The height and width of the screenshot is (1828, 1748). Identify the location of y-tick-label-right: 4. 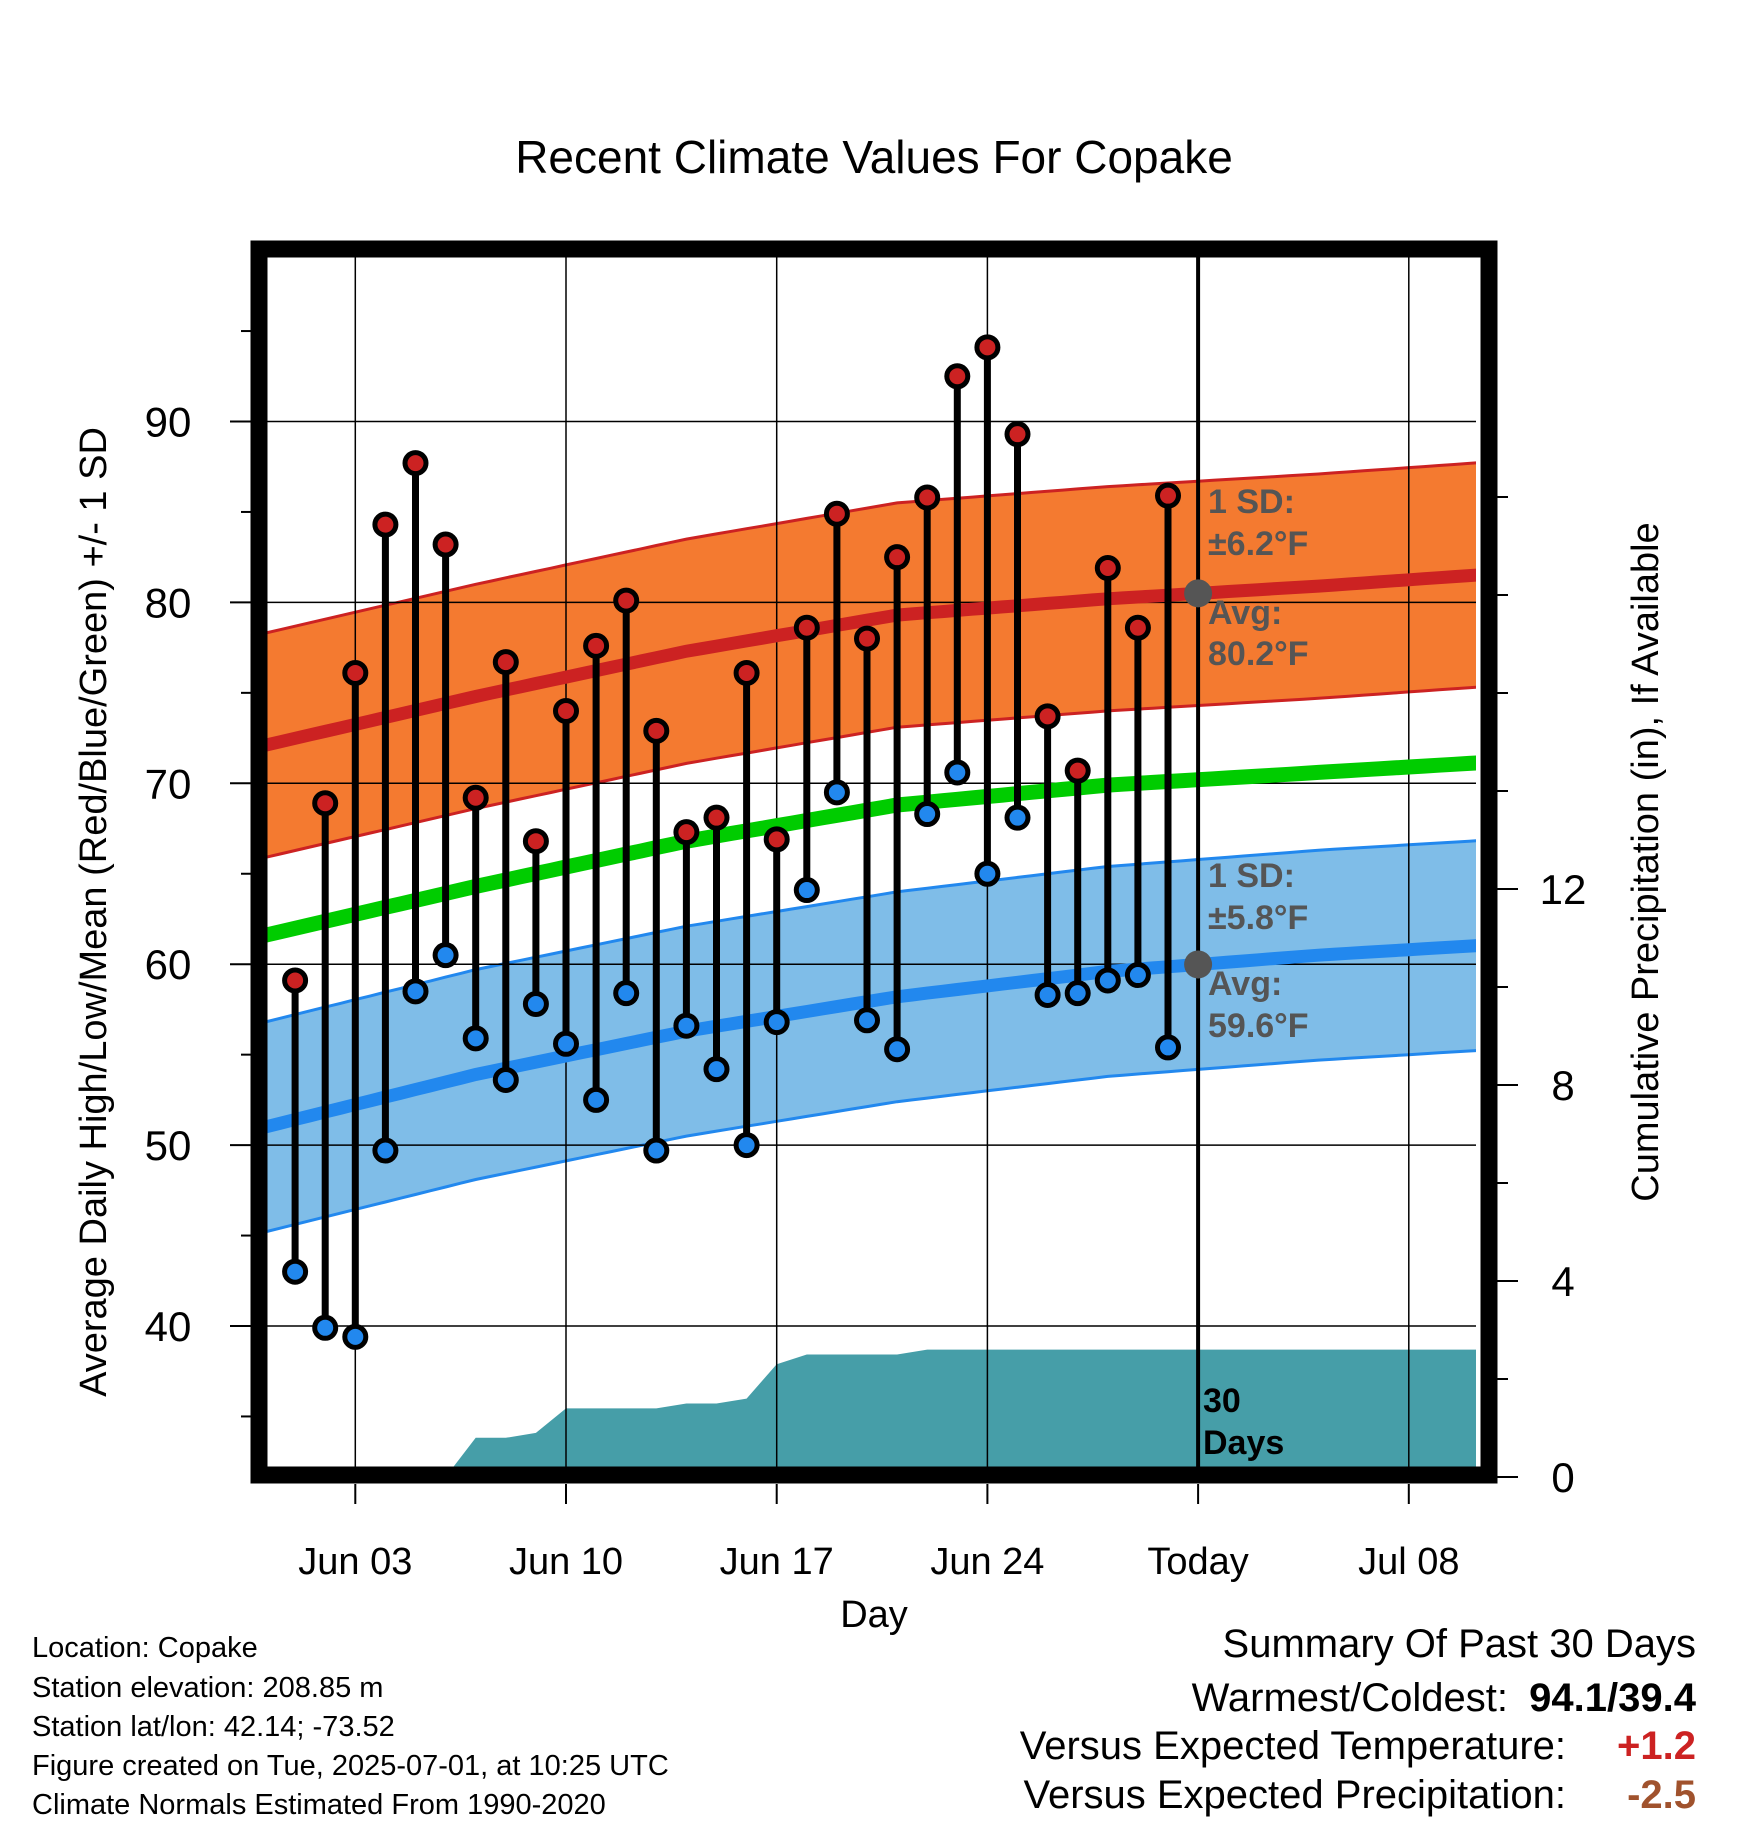
(1562, 1281).